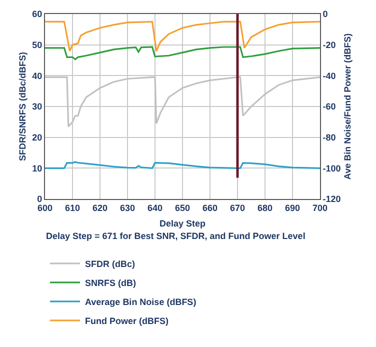  Describe the element at coordinates (176, 236) in the screenshot. I see `text: Delay Step = 671 for Best SNR, SFDR, and Fund Power Level` at that location.